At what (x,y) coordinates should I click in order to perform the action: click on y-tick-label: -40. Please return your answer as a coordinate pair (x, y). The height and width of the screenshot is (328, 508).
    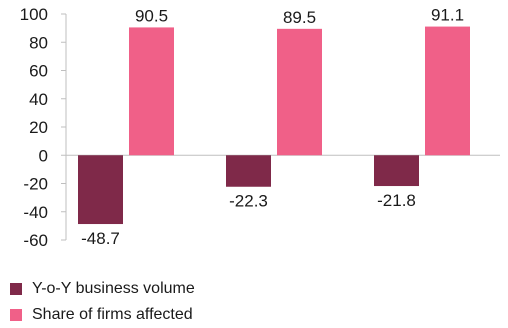
    Looking at the image, I should click on (35, 212).